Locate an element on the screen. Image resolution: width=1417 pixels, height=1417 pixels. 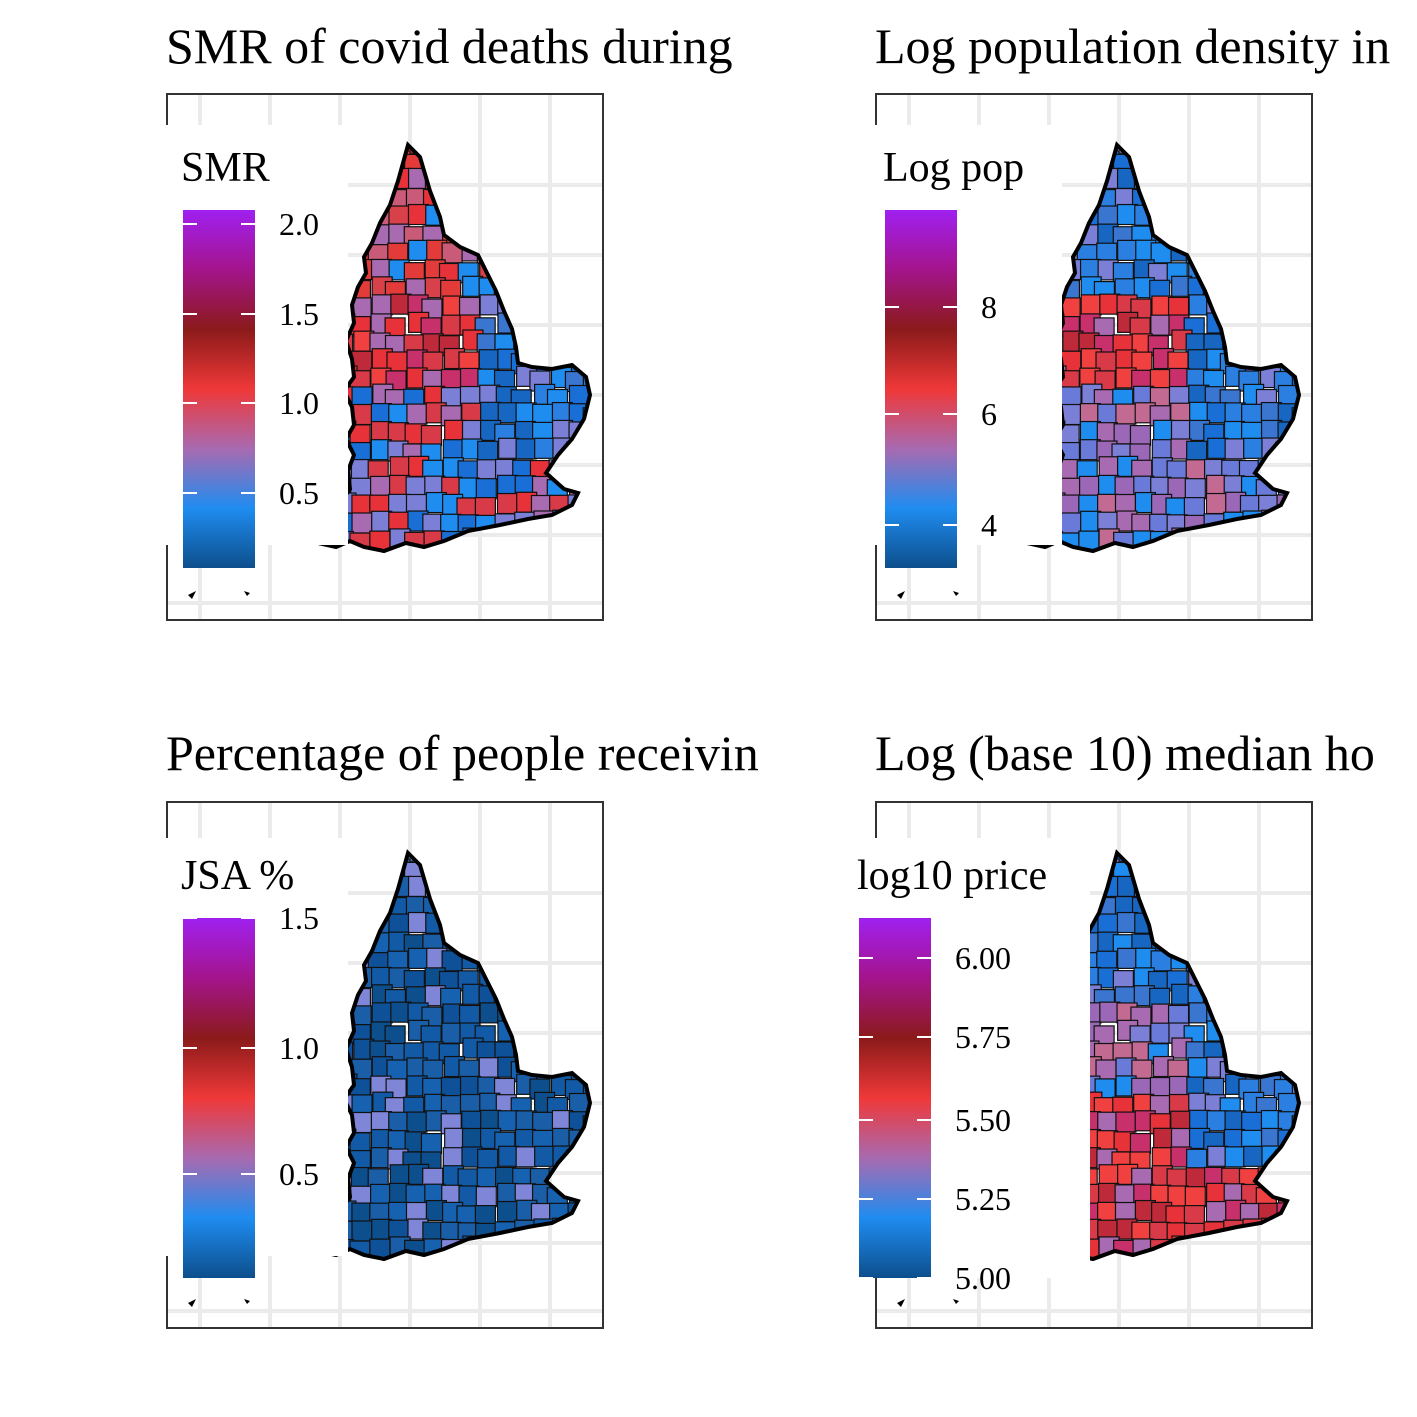
legend-tick-label: 0.5 is located at coordinates (299, 492).